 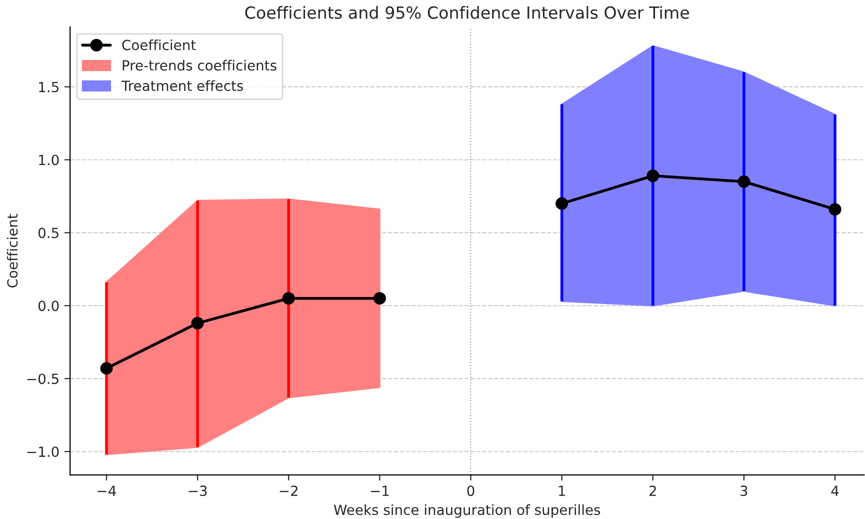 What do you see at coordinates (48, 87) in the screenshot?
I see `y-tick-label: 1.5` at bounding box center [48, 87].